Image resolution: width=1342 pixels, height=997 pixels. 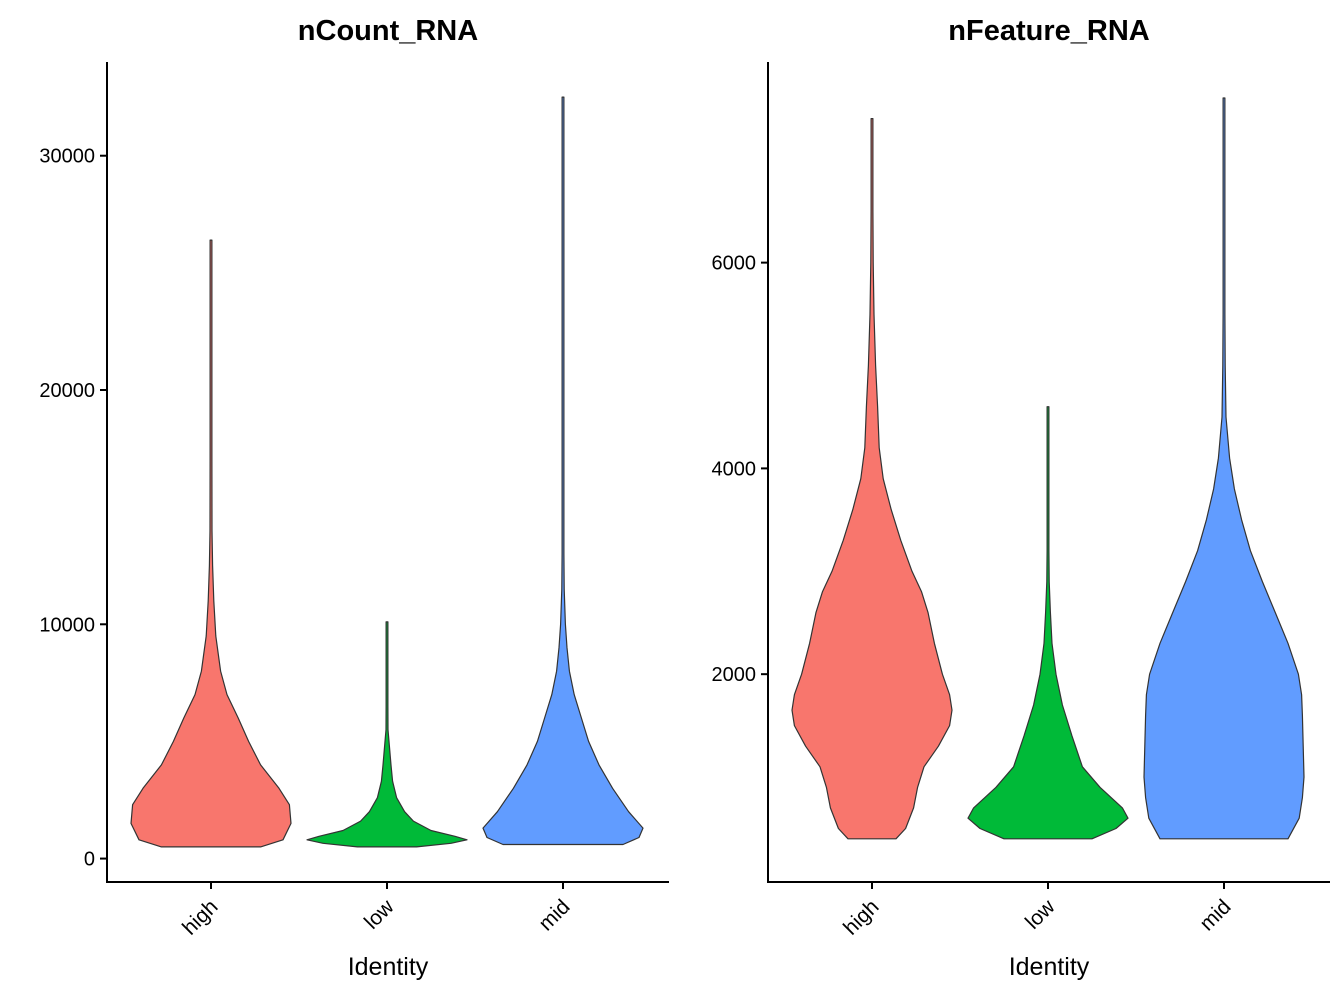 What do you see at coordinates (388, 31) in the screenshot?
I see `panel-title: nCount_RNA` at bounding box center [388, 31].